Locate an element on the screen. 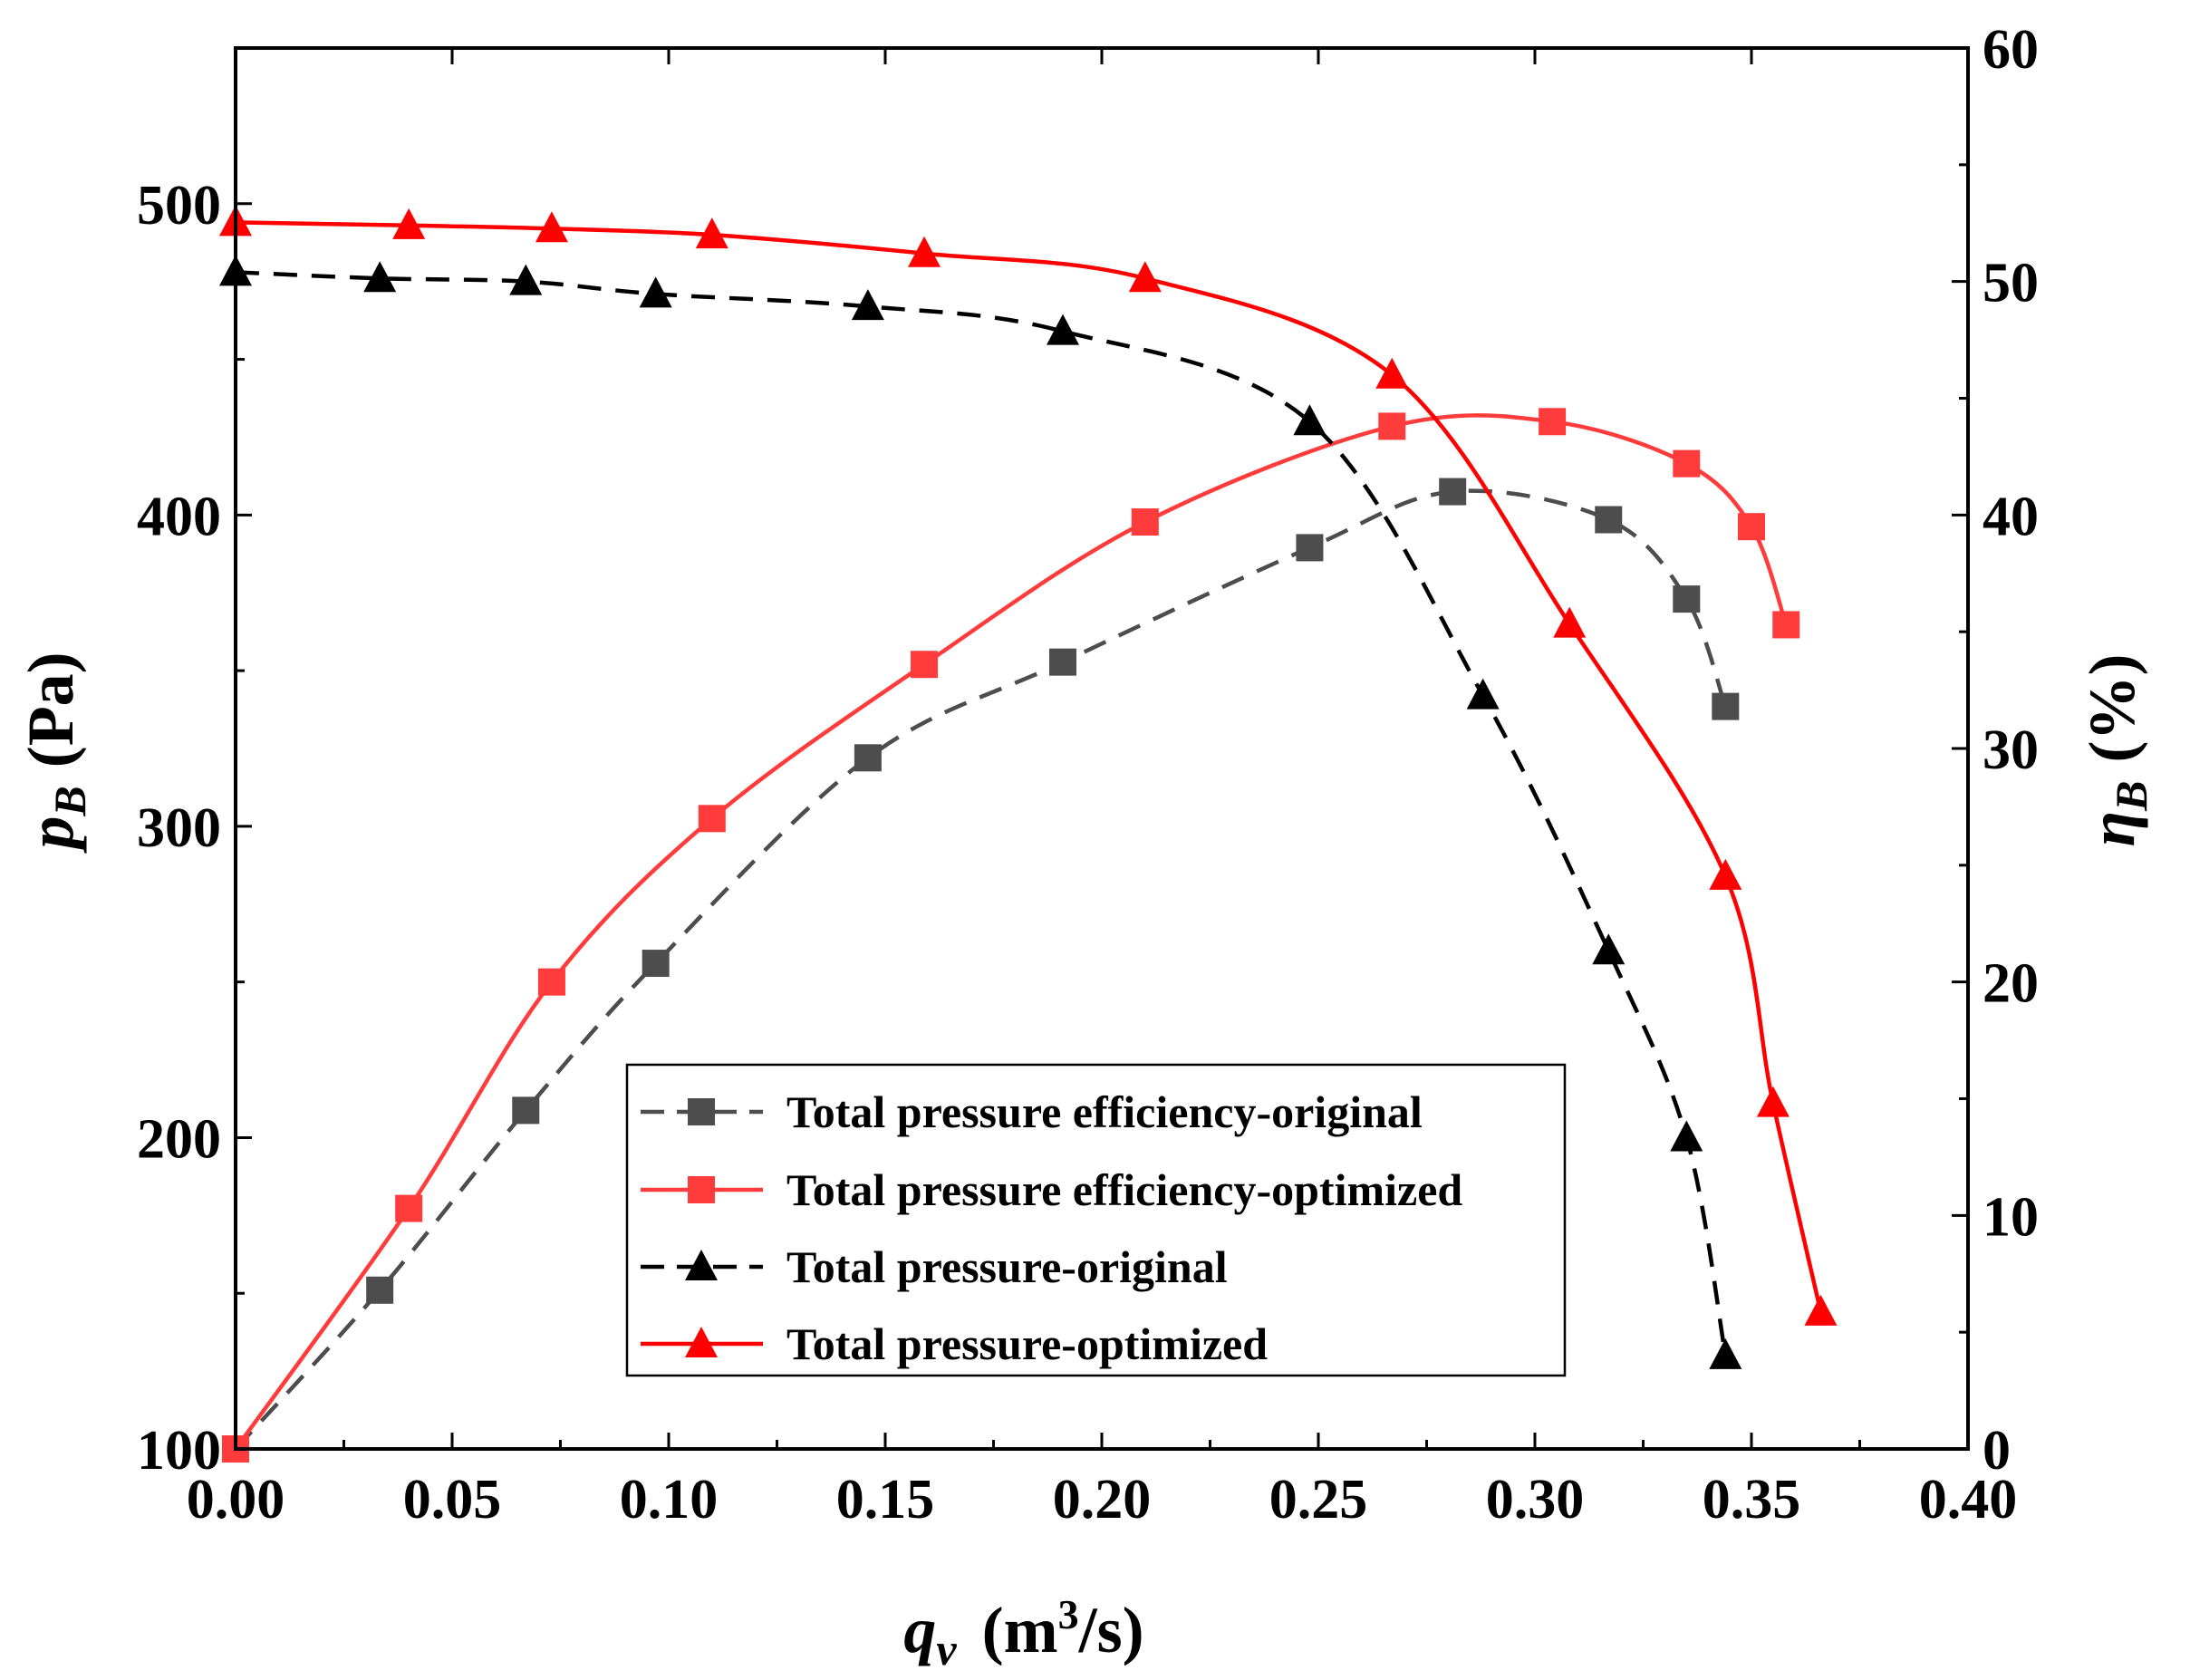 The width and height of the screenshot is (2190, 1680). y-left-axis-subscript: B is located at coordinates (69, 801).